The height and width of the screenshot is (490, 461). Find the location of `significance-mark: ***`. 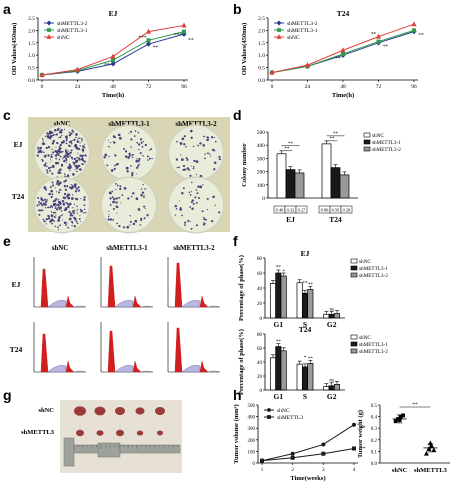

significance-mark: *** is located at coordinates (178, 36).